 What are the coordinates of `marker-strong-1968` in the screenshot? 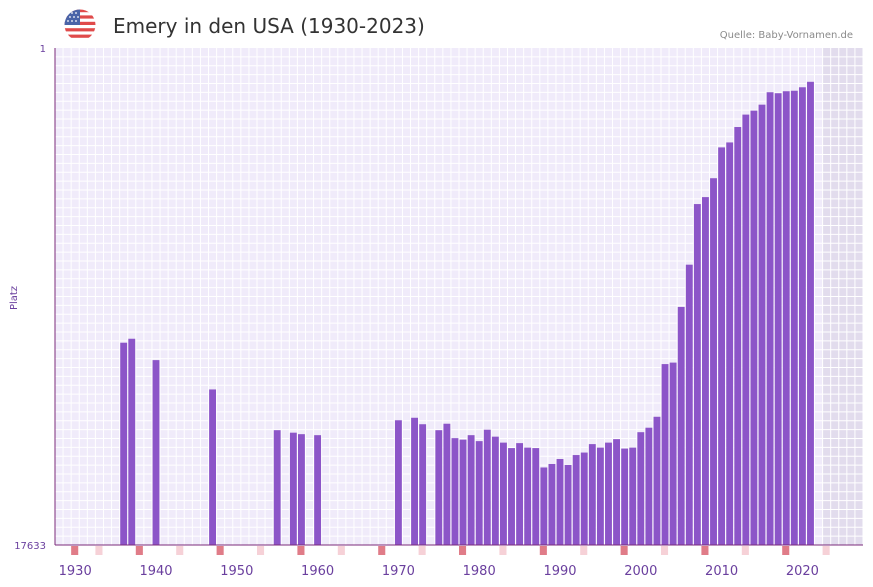 It's located at (382, 550).